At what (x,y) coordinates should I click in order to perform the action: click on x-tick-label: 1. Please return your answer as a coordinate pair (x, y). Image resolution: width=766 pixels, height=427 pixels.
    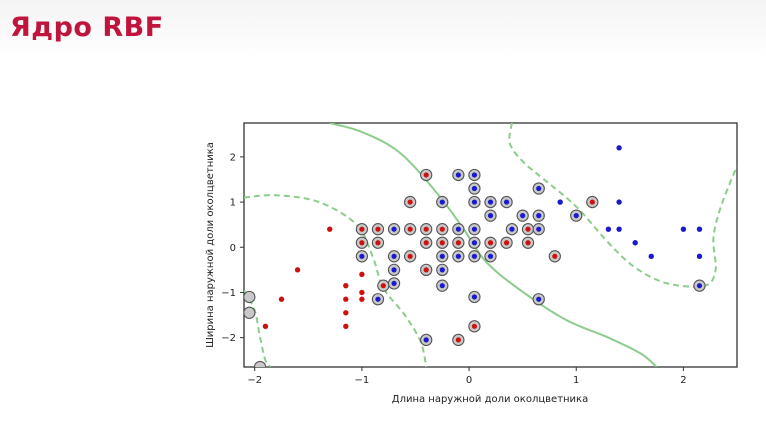
    Looking at the image, I should click on (576, 380).